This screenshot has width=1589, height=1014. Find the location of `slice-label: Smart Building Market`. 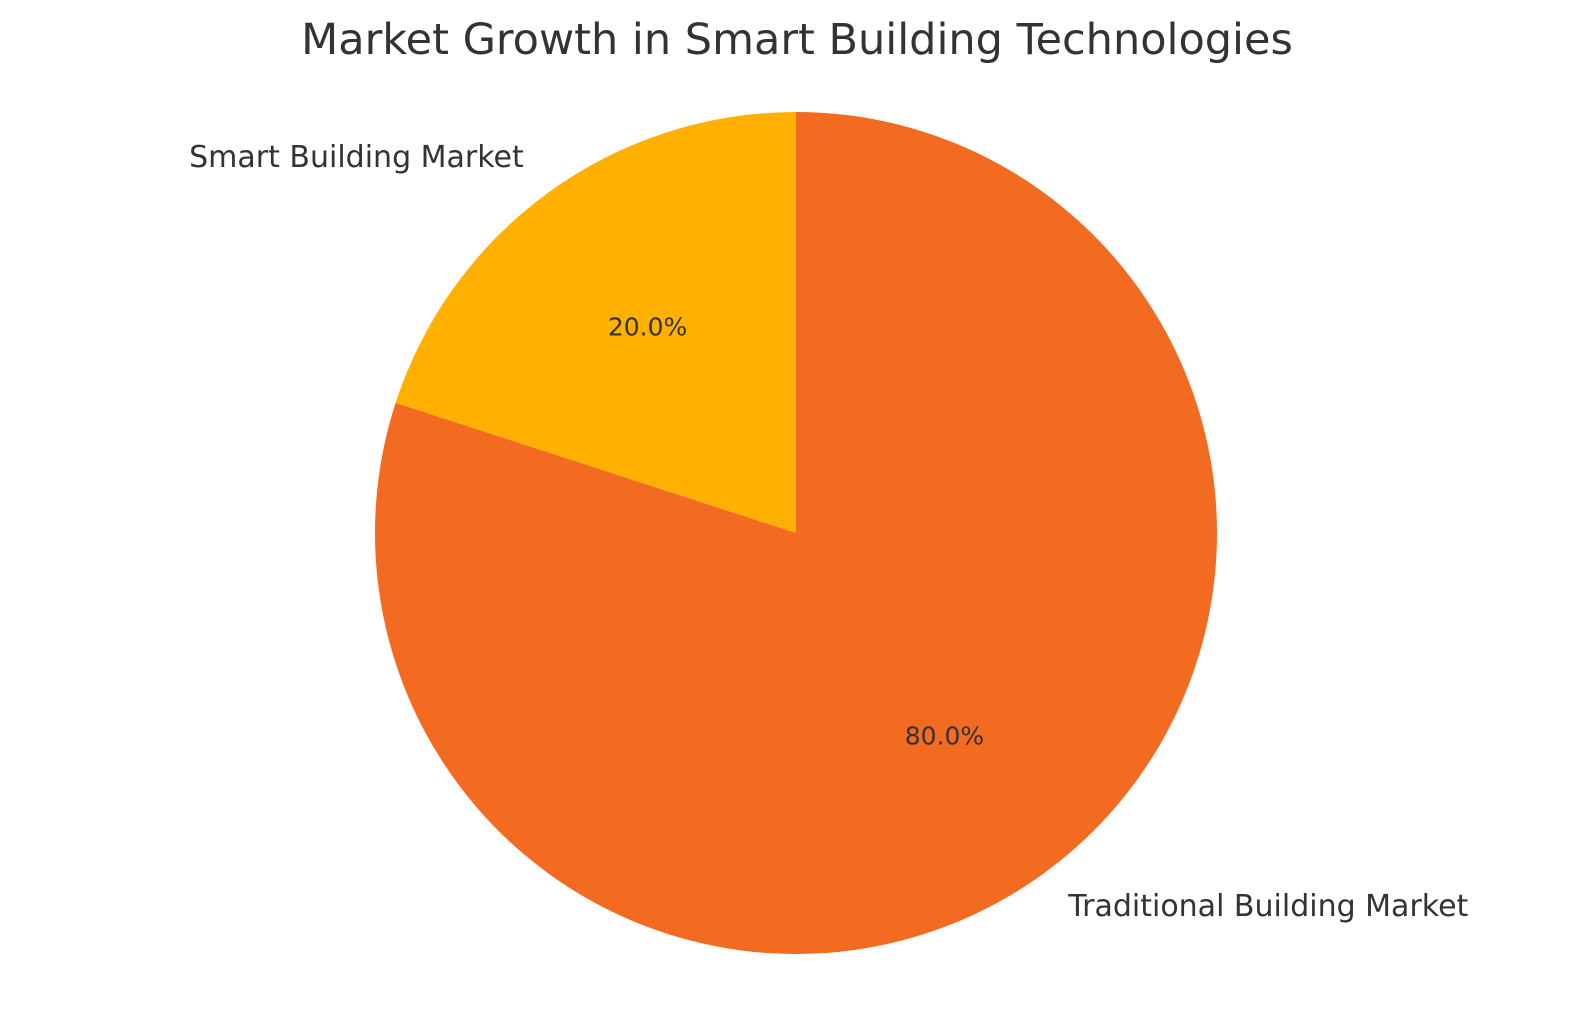

slice-label: Smart Building Market is located at coordinates (356, 157).